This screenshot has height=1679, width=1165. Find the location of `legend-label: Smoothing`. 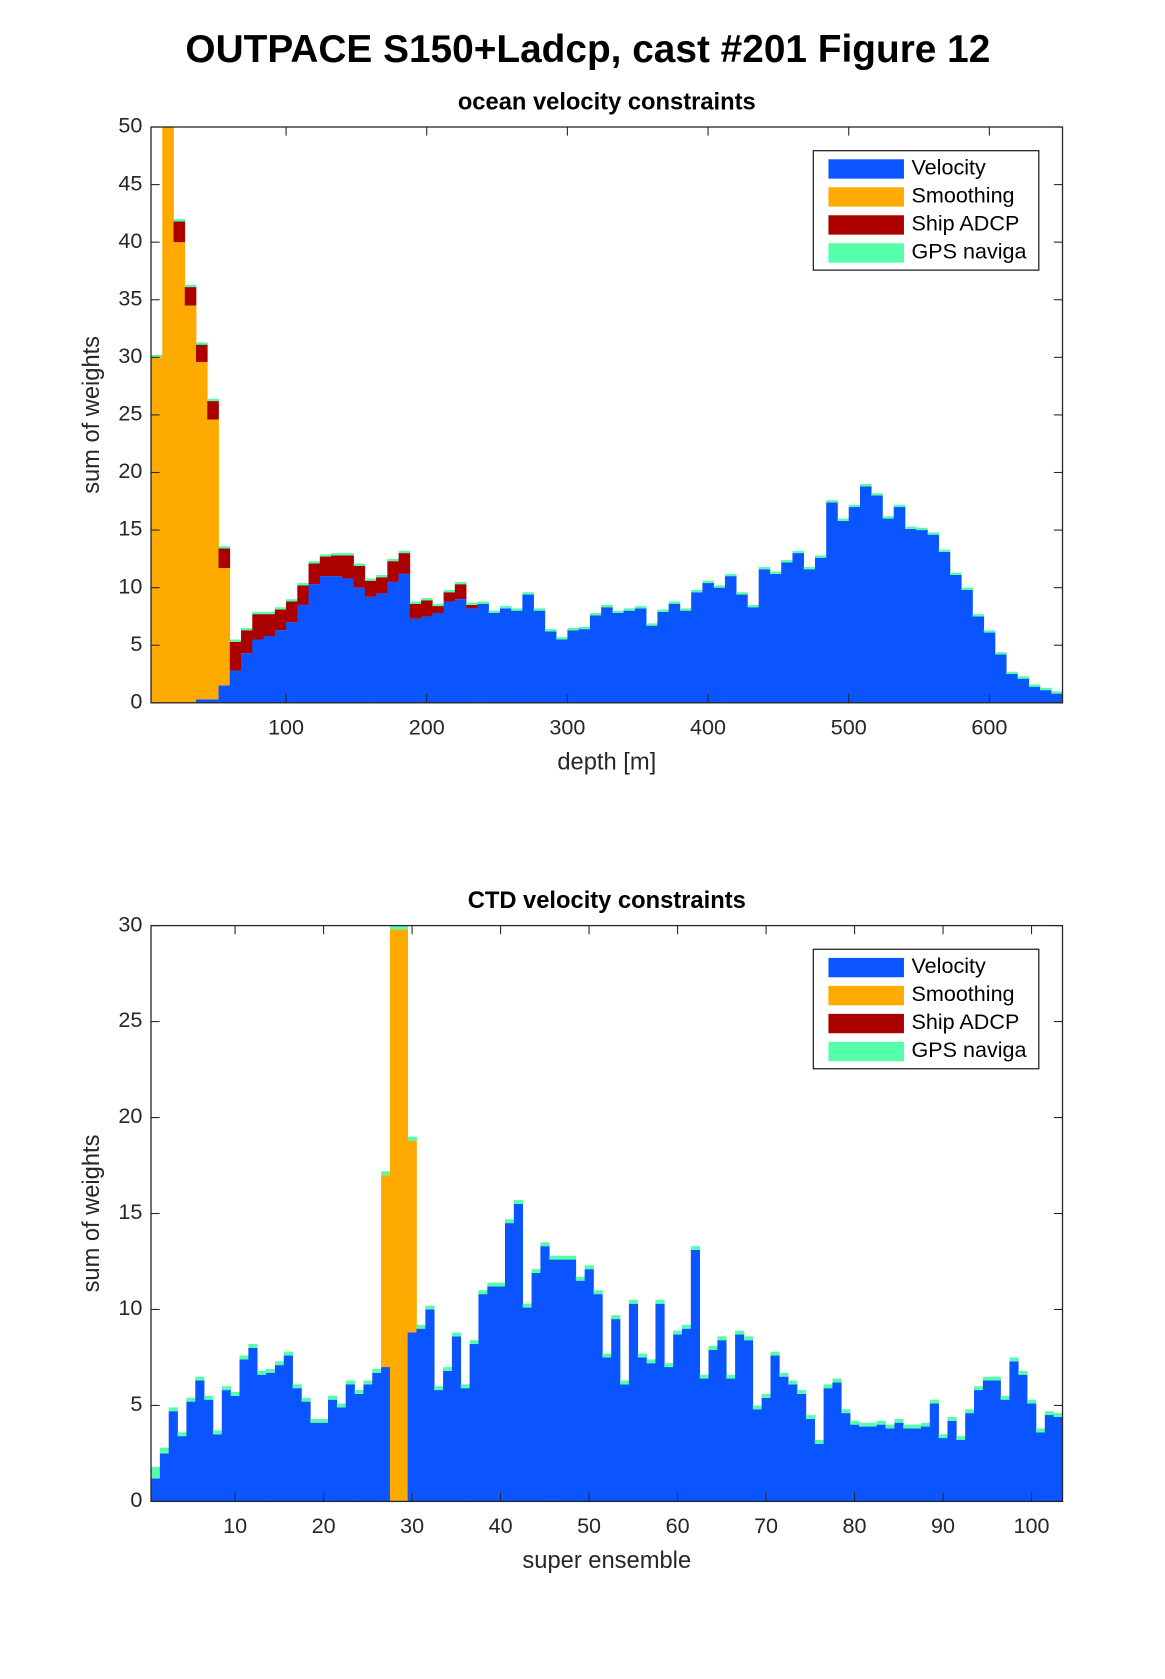

legend-label: Smoothing is located at coordinates (963, 196).